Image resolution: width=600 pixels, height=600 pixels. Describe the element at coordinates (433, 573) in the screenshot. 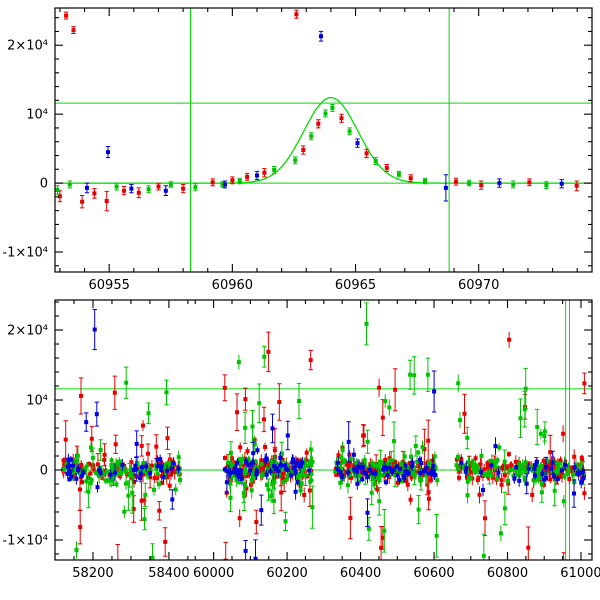

I see `x-tick-label: 60600` at that location.